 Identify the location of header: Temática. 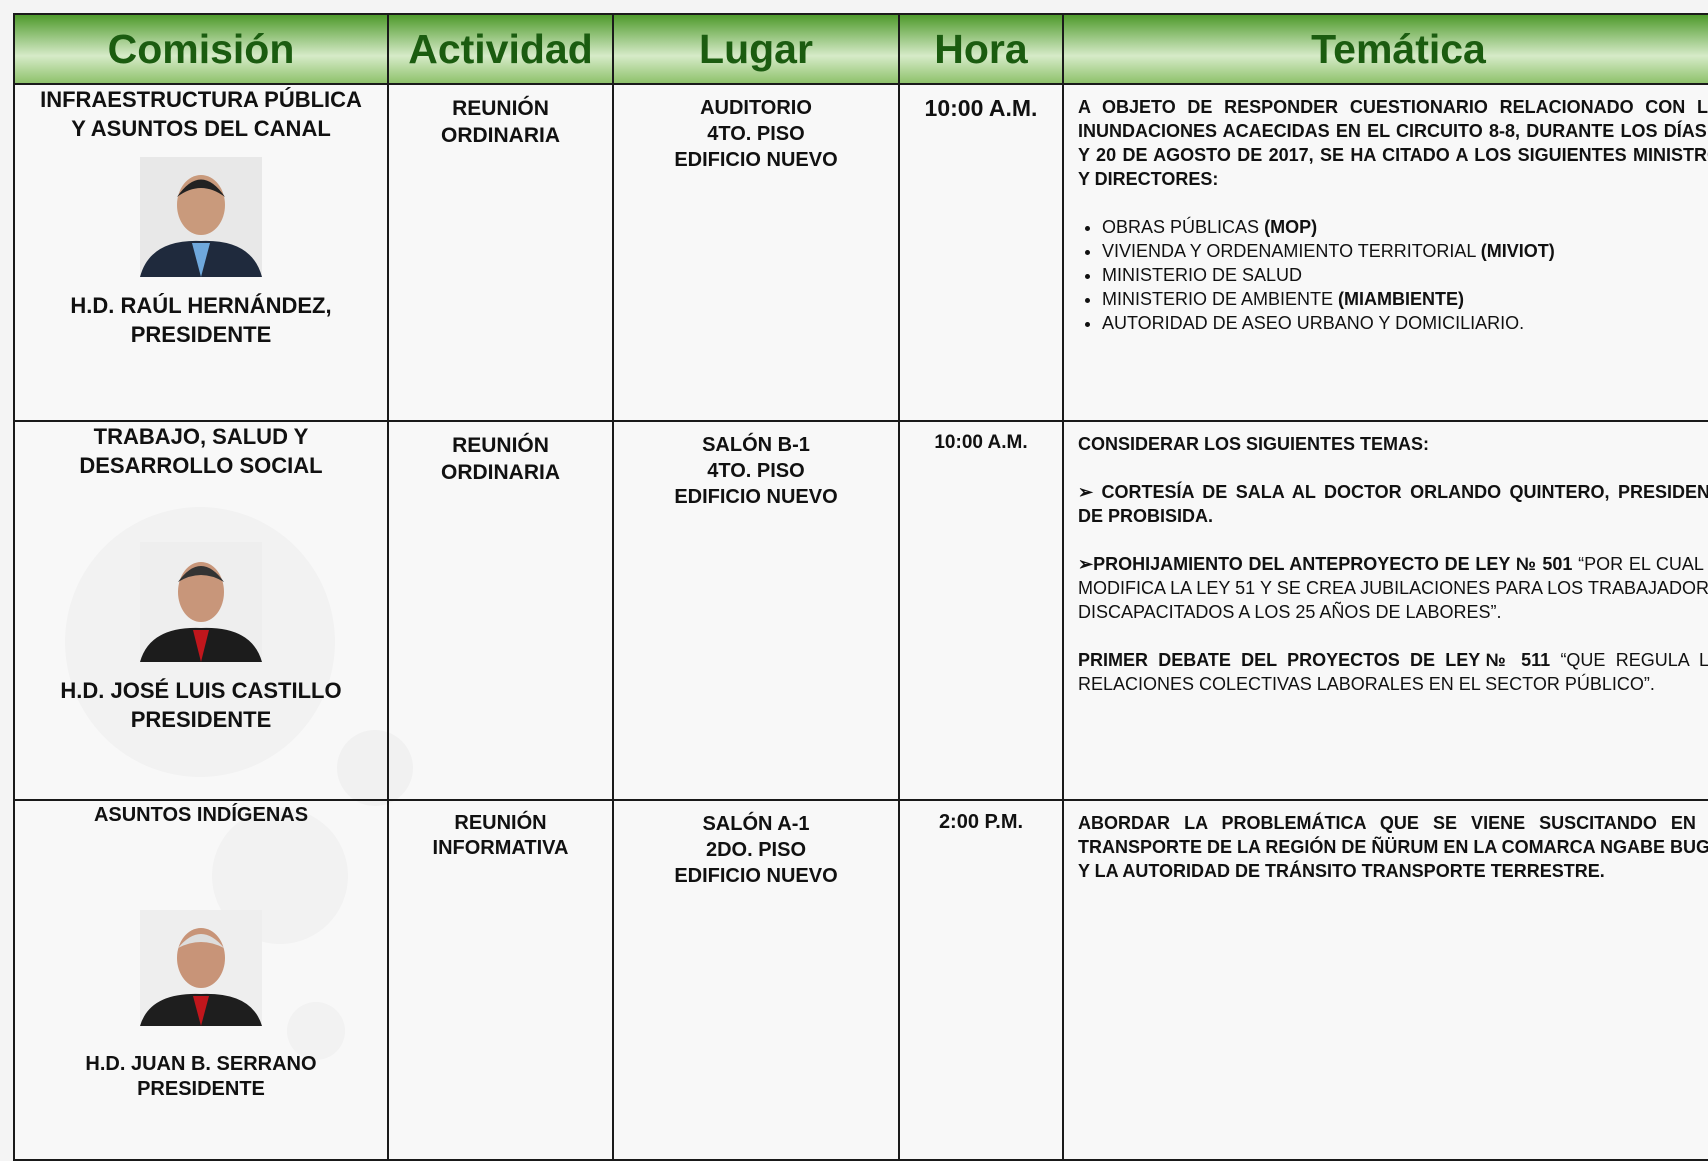
(1385, 49).